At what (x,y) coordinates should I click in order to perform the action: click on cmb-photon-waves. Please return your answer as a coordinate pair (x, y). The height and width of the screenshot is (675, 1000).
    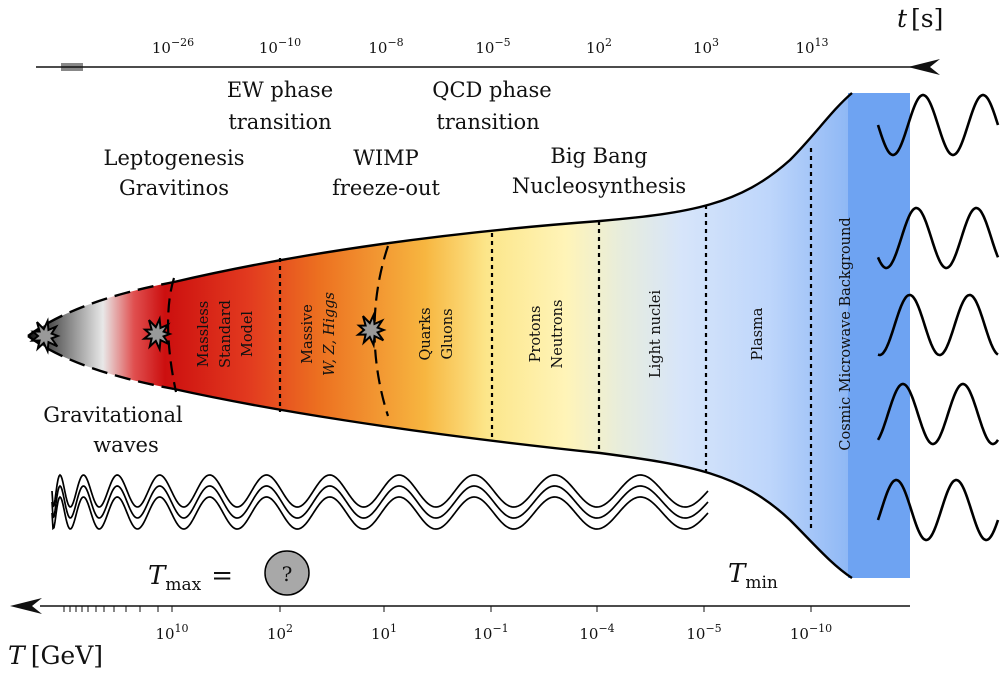
    Looking at the image, I should click on (938, 317).